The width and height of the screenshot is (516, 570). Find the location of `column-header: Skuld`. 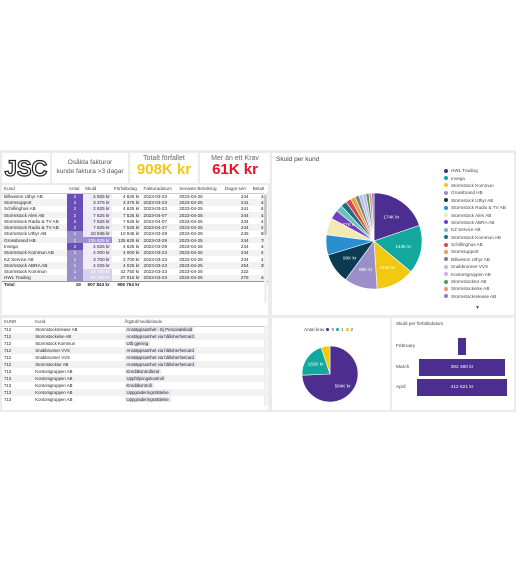

column-header: Skuld is located at coordinates (97, 189).